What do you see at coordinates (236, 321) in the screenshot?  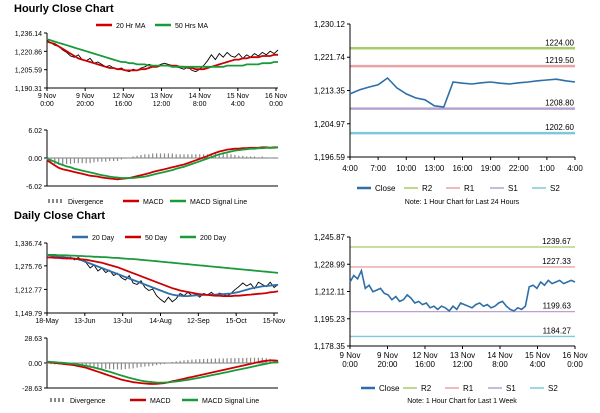 I see `x-tick-label: 15-Oct` at bounding box center [236, 321].